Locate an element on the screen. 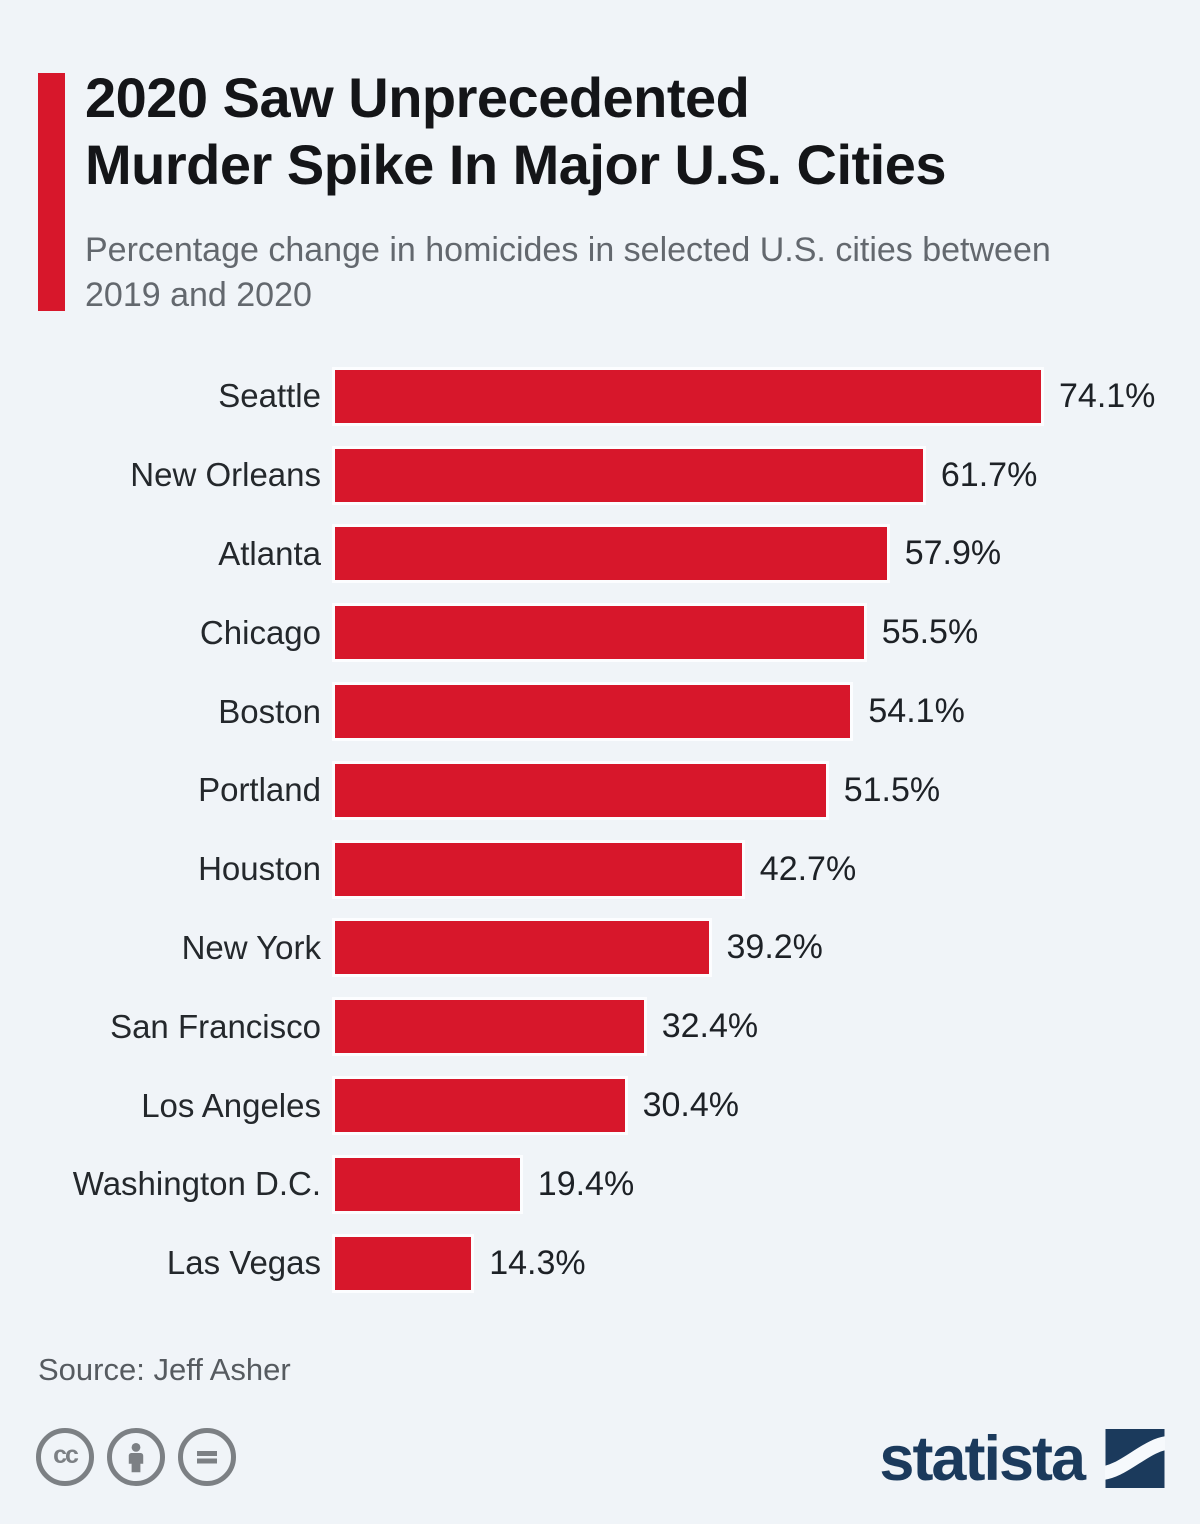  chart-row: San Francisco 32.4% is located at coordinates (600, 1026).